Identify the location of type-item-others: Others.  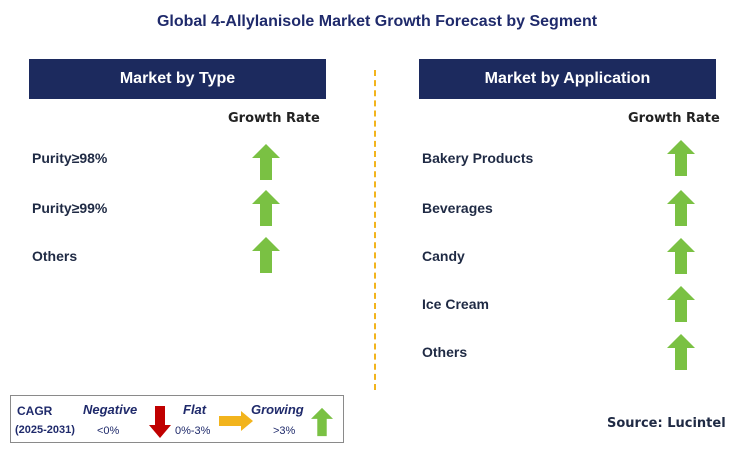
(55, 256).